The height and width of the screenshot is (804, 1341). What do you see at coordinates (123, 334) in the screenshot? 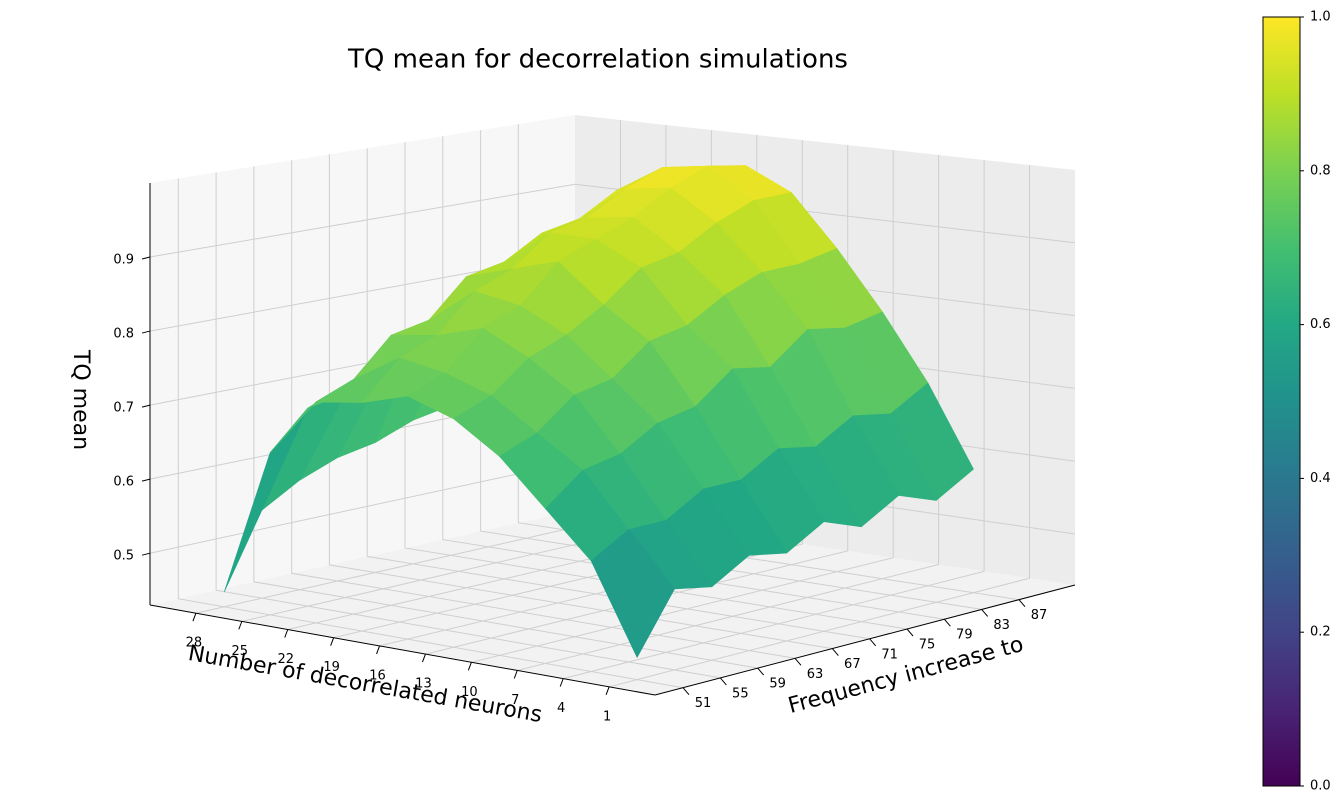
I see `z-tick-label: 0.8` at bounding box center [123, 334].